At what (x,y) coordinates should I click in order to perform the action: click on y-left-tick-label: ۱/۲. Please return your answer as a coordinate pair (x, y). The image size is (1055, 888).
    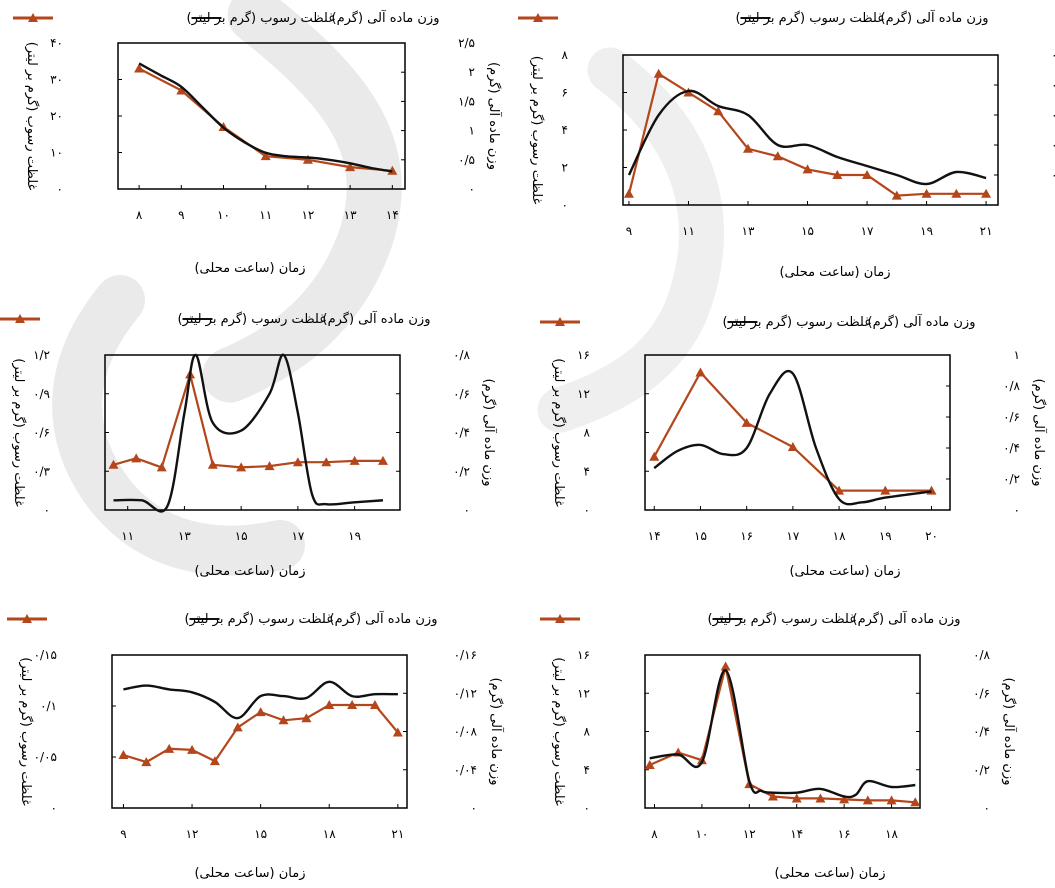
    Looking at the image, I should click on (41, 355).